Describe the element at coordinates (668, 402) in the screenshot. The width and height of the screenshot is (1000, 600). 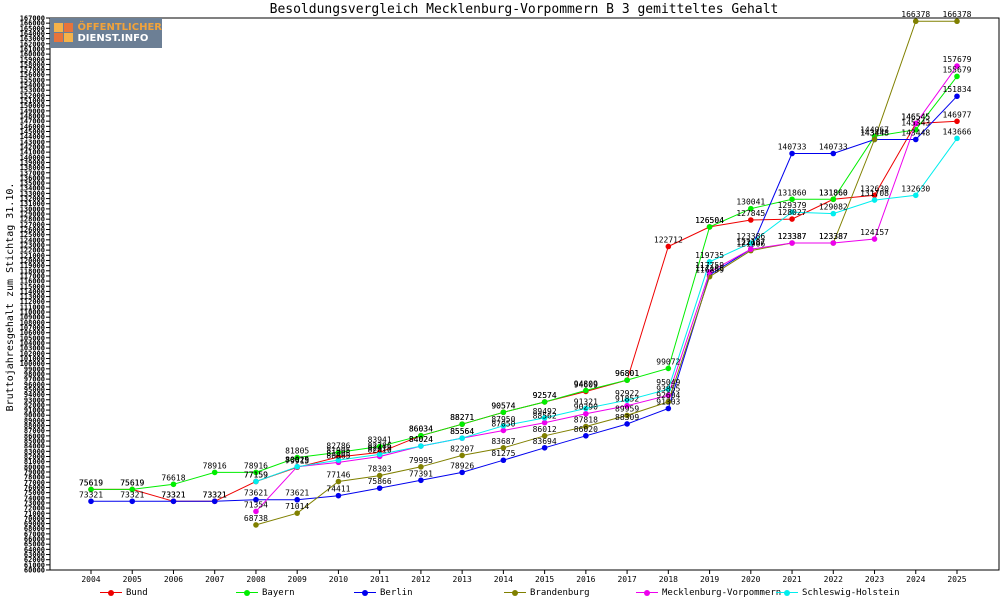
I see `data-label: 91303` at that location.